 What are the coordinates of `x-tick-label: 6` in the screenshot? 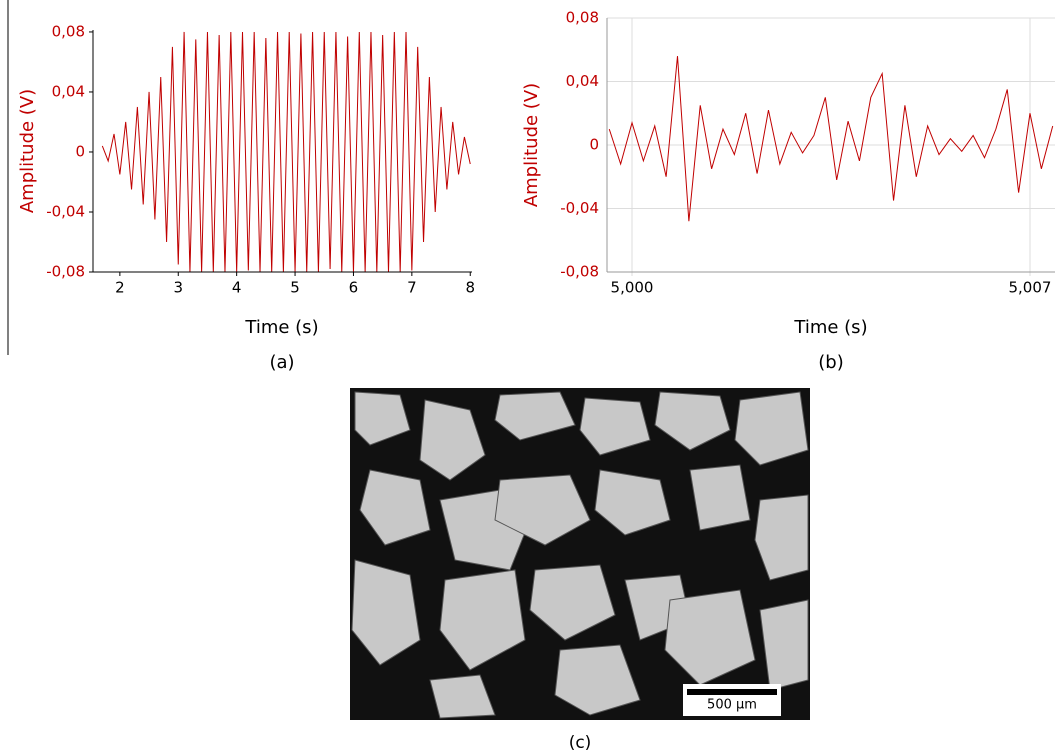 It's located at (354, 288).